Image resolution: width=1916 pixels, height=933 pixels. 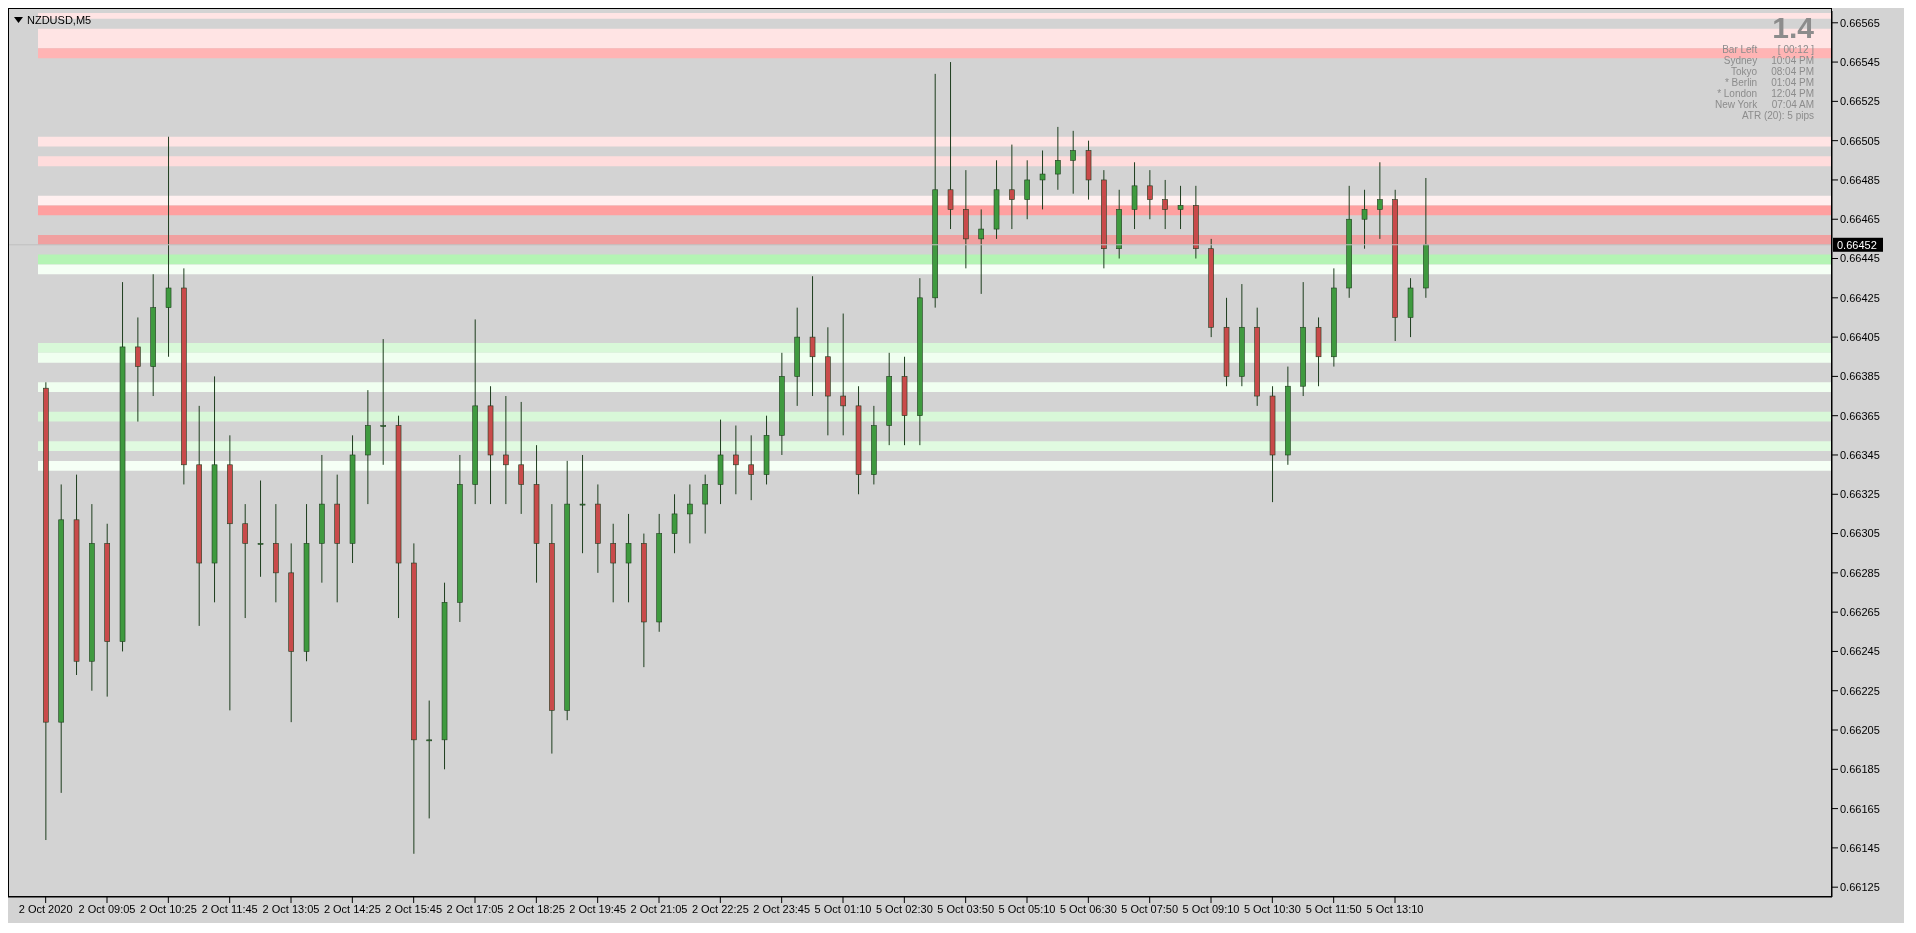 I want to click on x-tick-label: 2 Oct 15:45, so click(x=414, y=908).